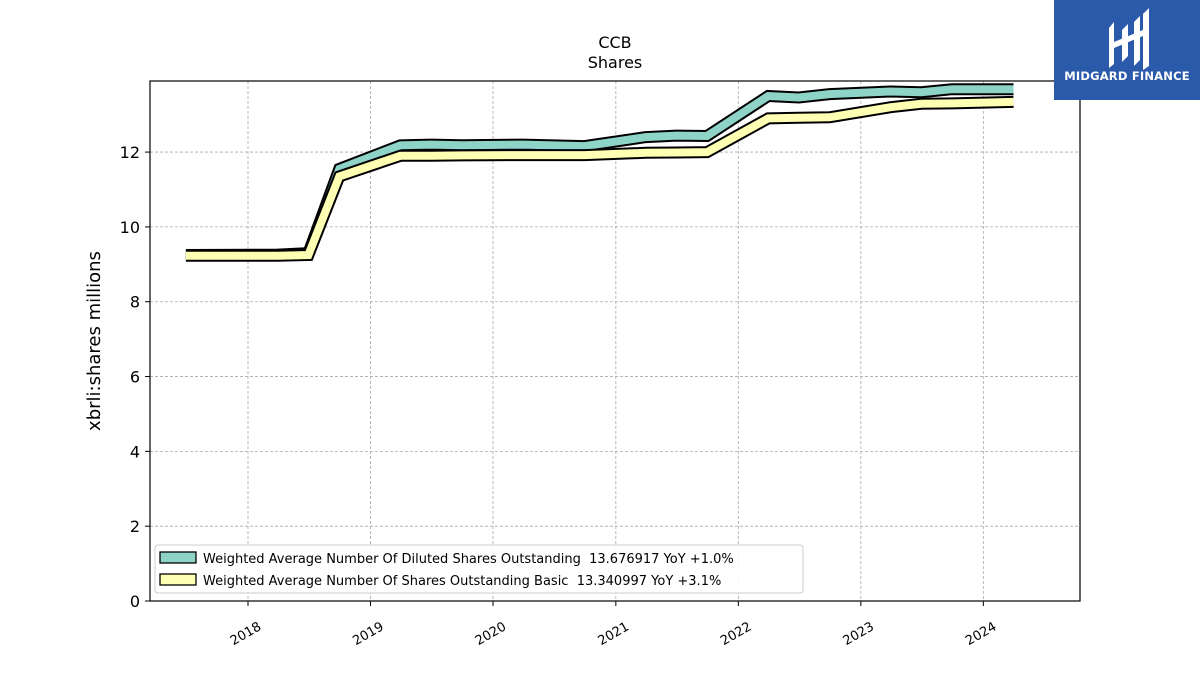  Describe the element at coordinates (615, 62) in the screenshot. I see `chart-subtitle: Shares` at that location.